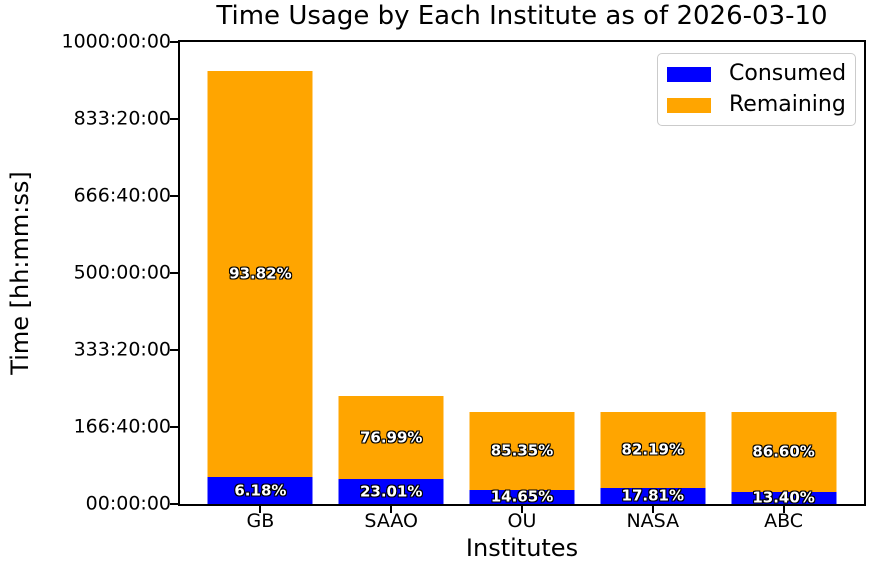  I want to click on x-tick-mark-nasa, so click(652, 509).